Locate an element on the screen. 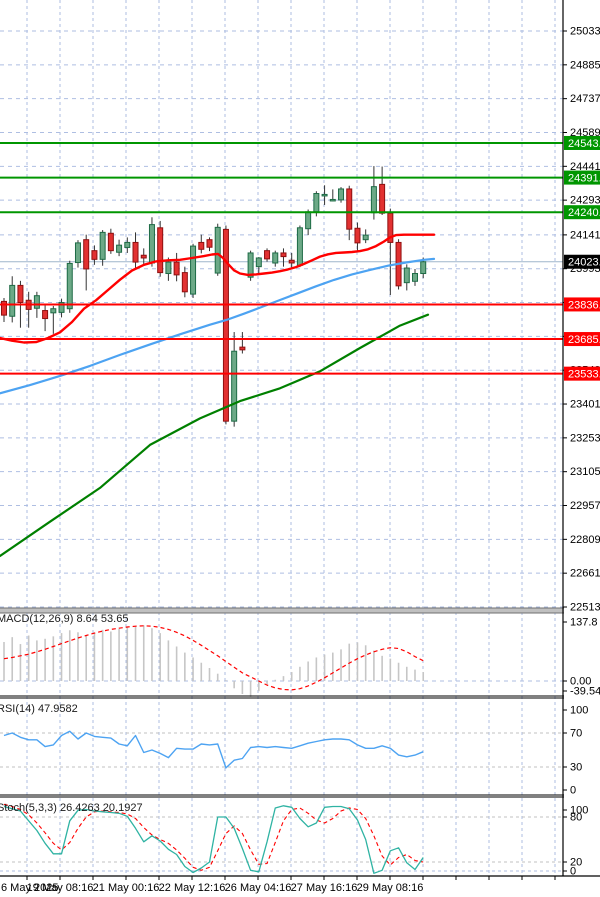 Image resolution: width=600 pixels, height=897 pixels. support-price-badge: 23836.7 is located at coordinates (582, 304).